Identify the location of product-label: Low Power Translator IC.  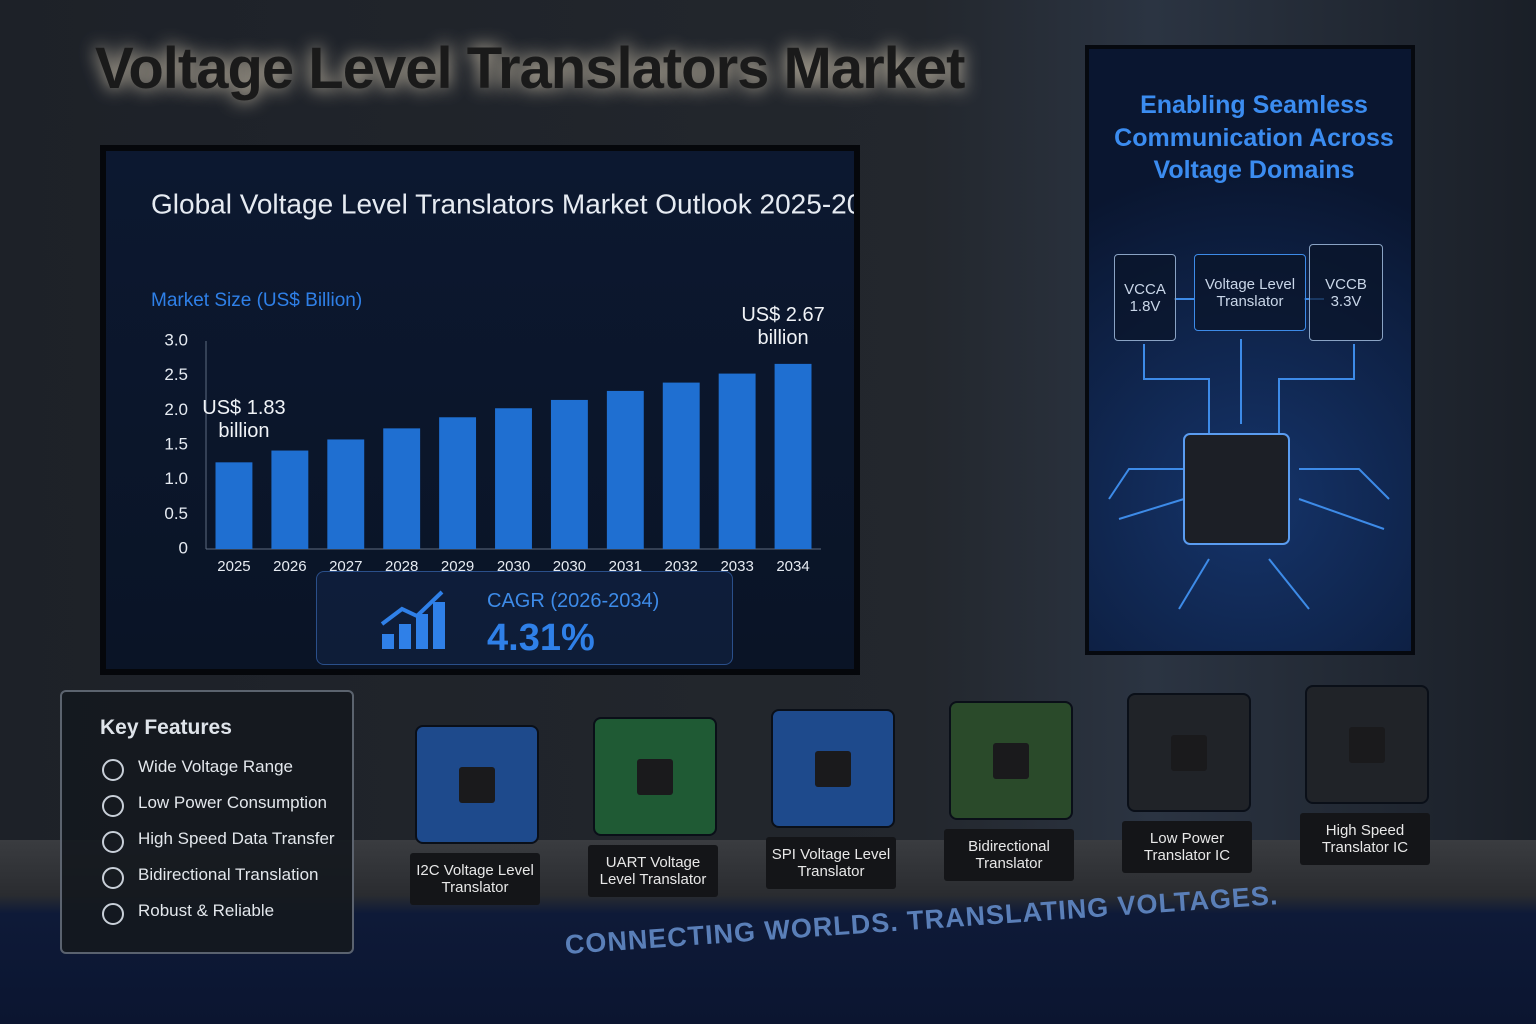
(1187, 847).